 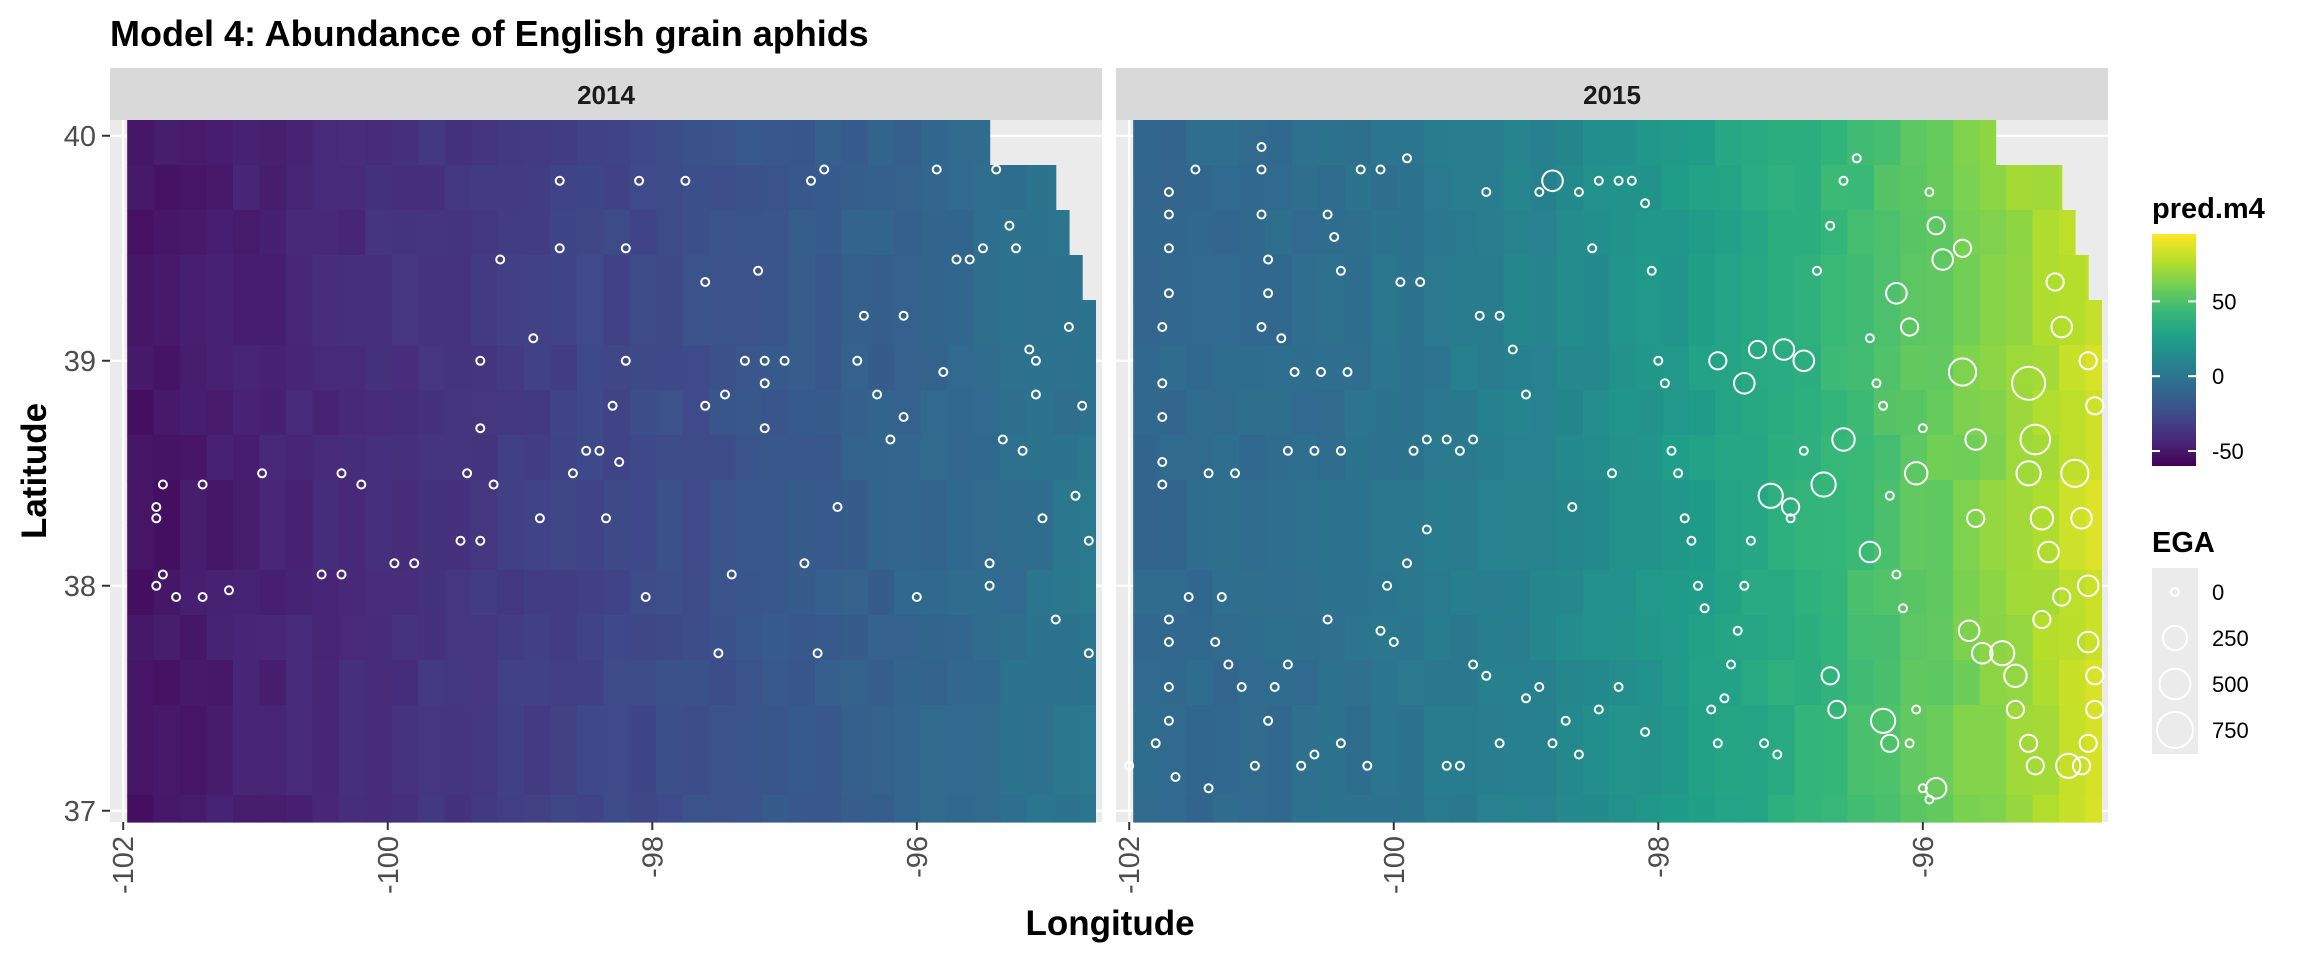 What do you see at coordinates (389, 865) in the screenshot?
I see `x-tick-label: -100` at bounding box center [389, 865].